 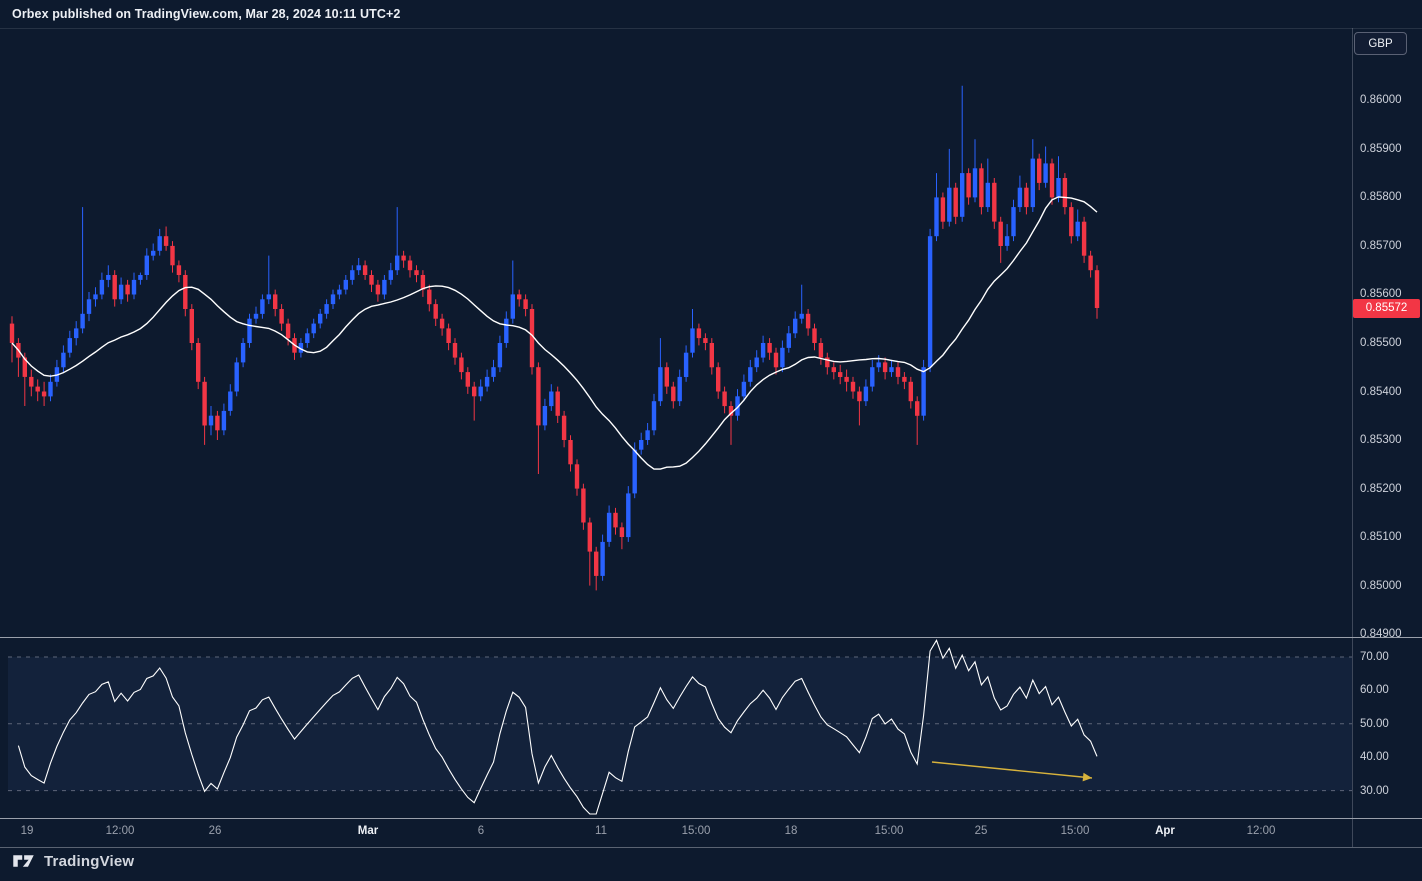 What do you see at coordinates (680, 724) in the screenshot?
I see `rsi-band` at bounding box center [680, 724].